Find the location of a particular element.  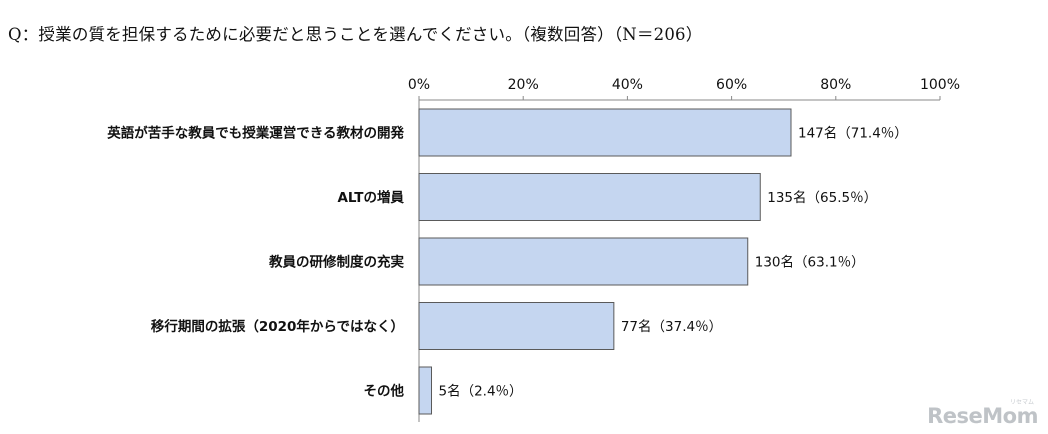

resemom-watermark-logo: ReseMom リセマム is located at coordinates (982, 413).